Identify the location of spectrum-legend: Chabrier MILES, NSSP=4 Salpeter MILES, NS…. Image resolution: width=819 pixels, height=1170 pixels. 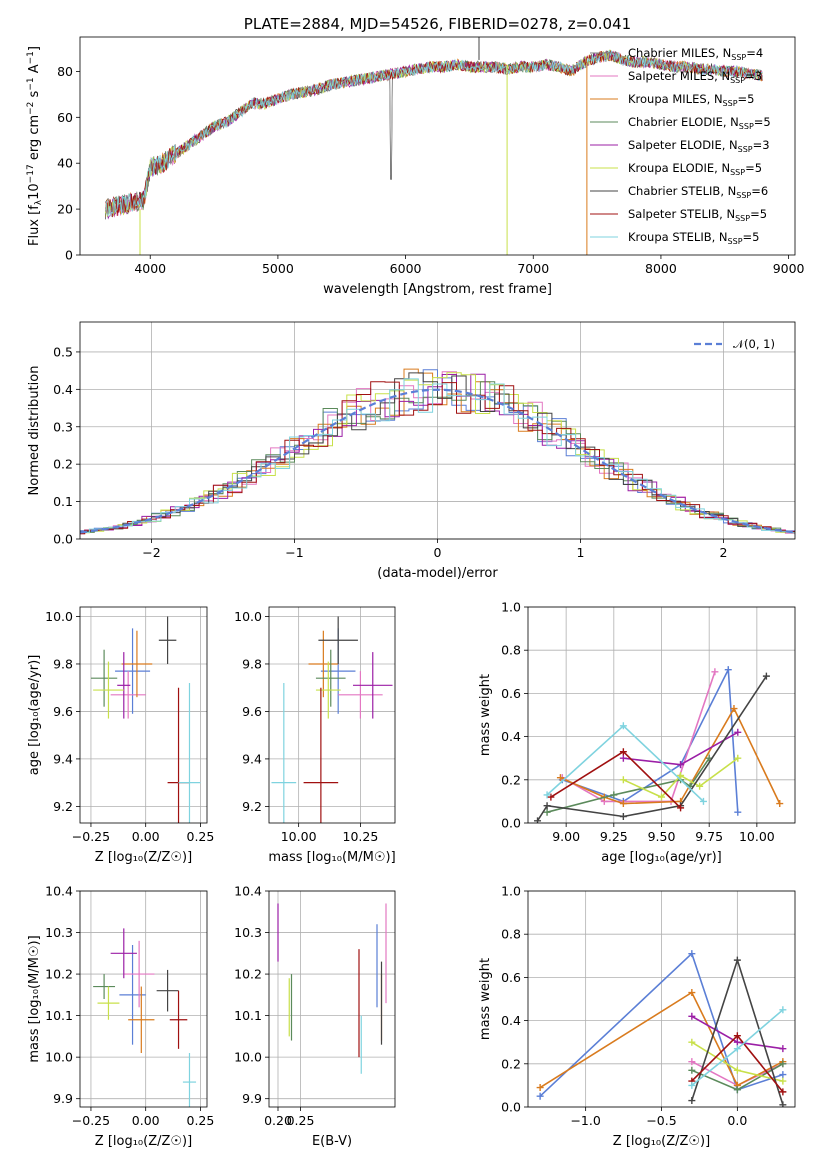
(680, 146).